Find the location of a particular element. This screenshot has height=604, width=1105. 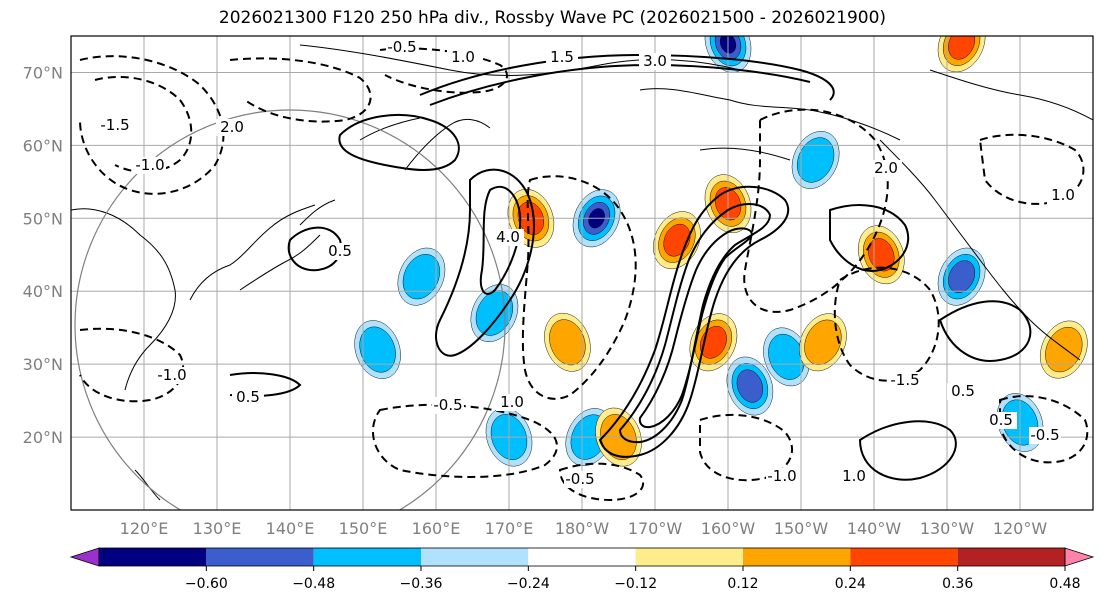

contour-se-pacific is located at coordinates (907, 450).